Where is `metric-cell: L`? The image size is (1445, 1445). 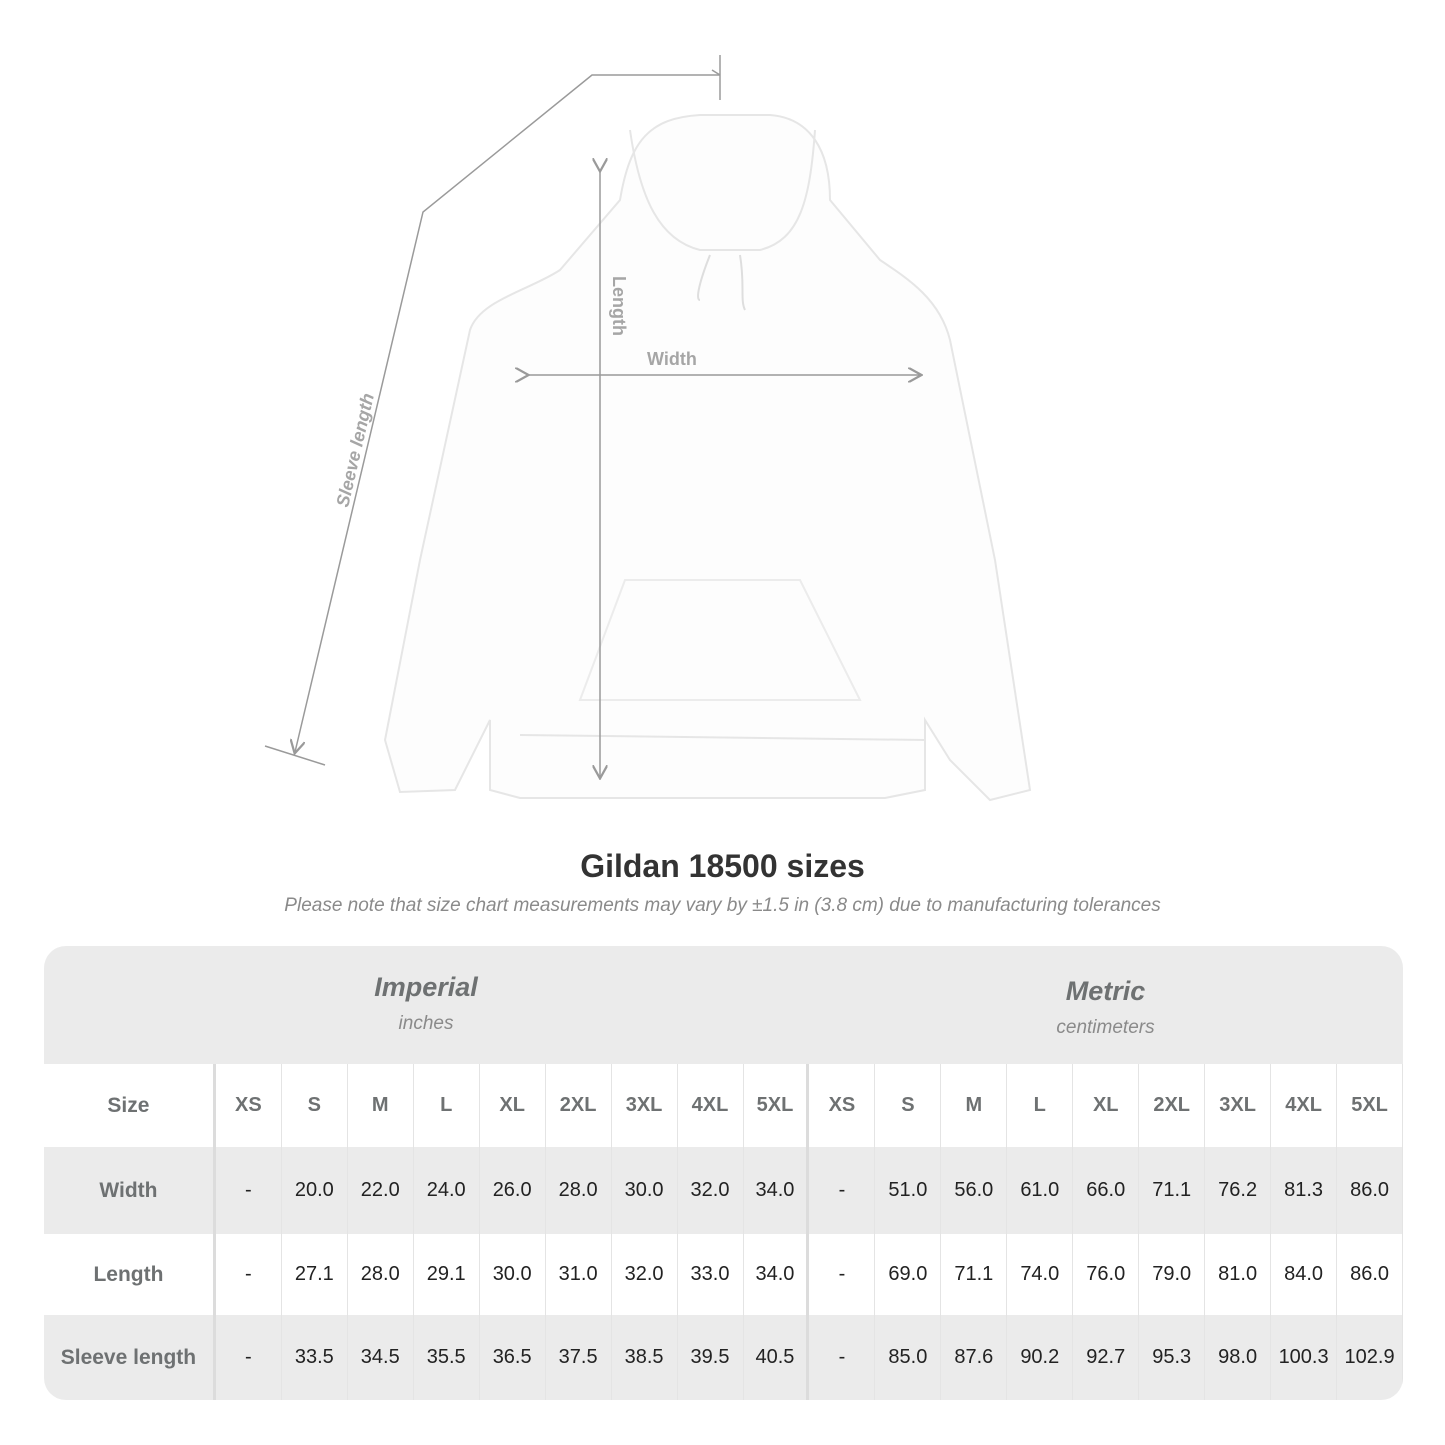
metric-cell: L is located at coordinates (1040, 1105).